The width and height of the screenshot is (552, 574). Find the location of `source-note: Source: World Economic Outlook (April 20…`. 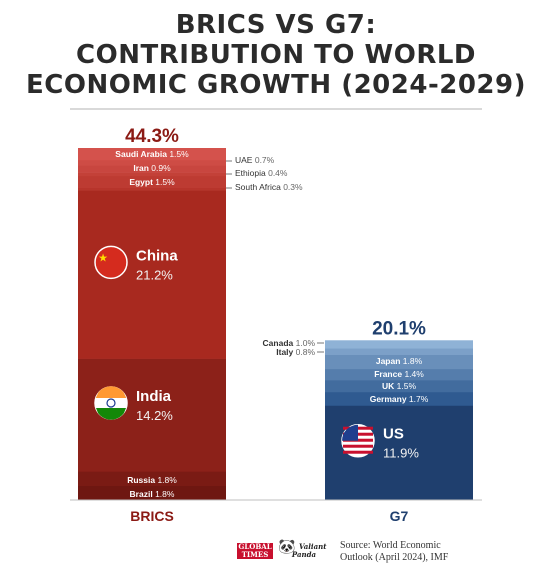

source-note: Source: World Economic Outlook (April 20… is located at coordinates (394, 552).